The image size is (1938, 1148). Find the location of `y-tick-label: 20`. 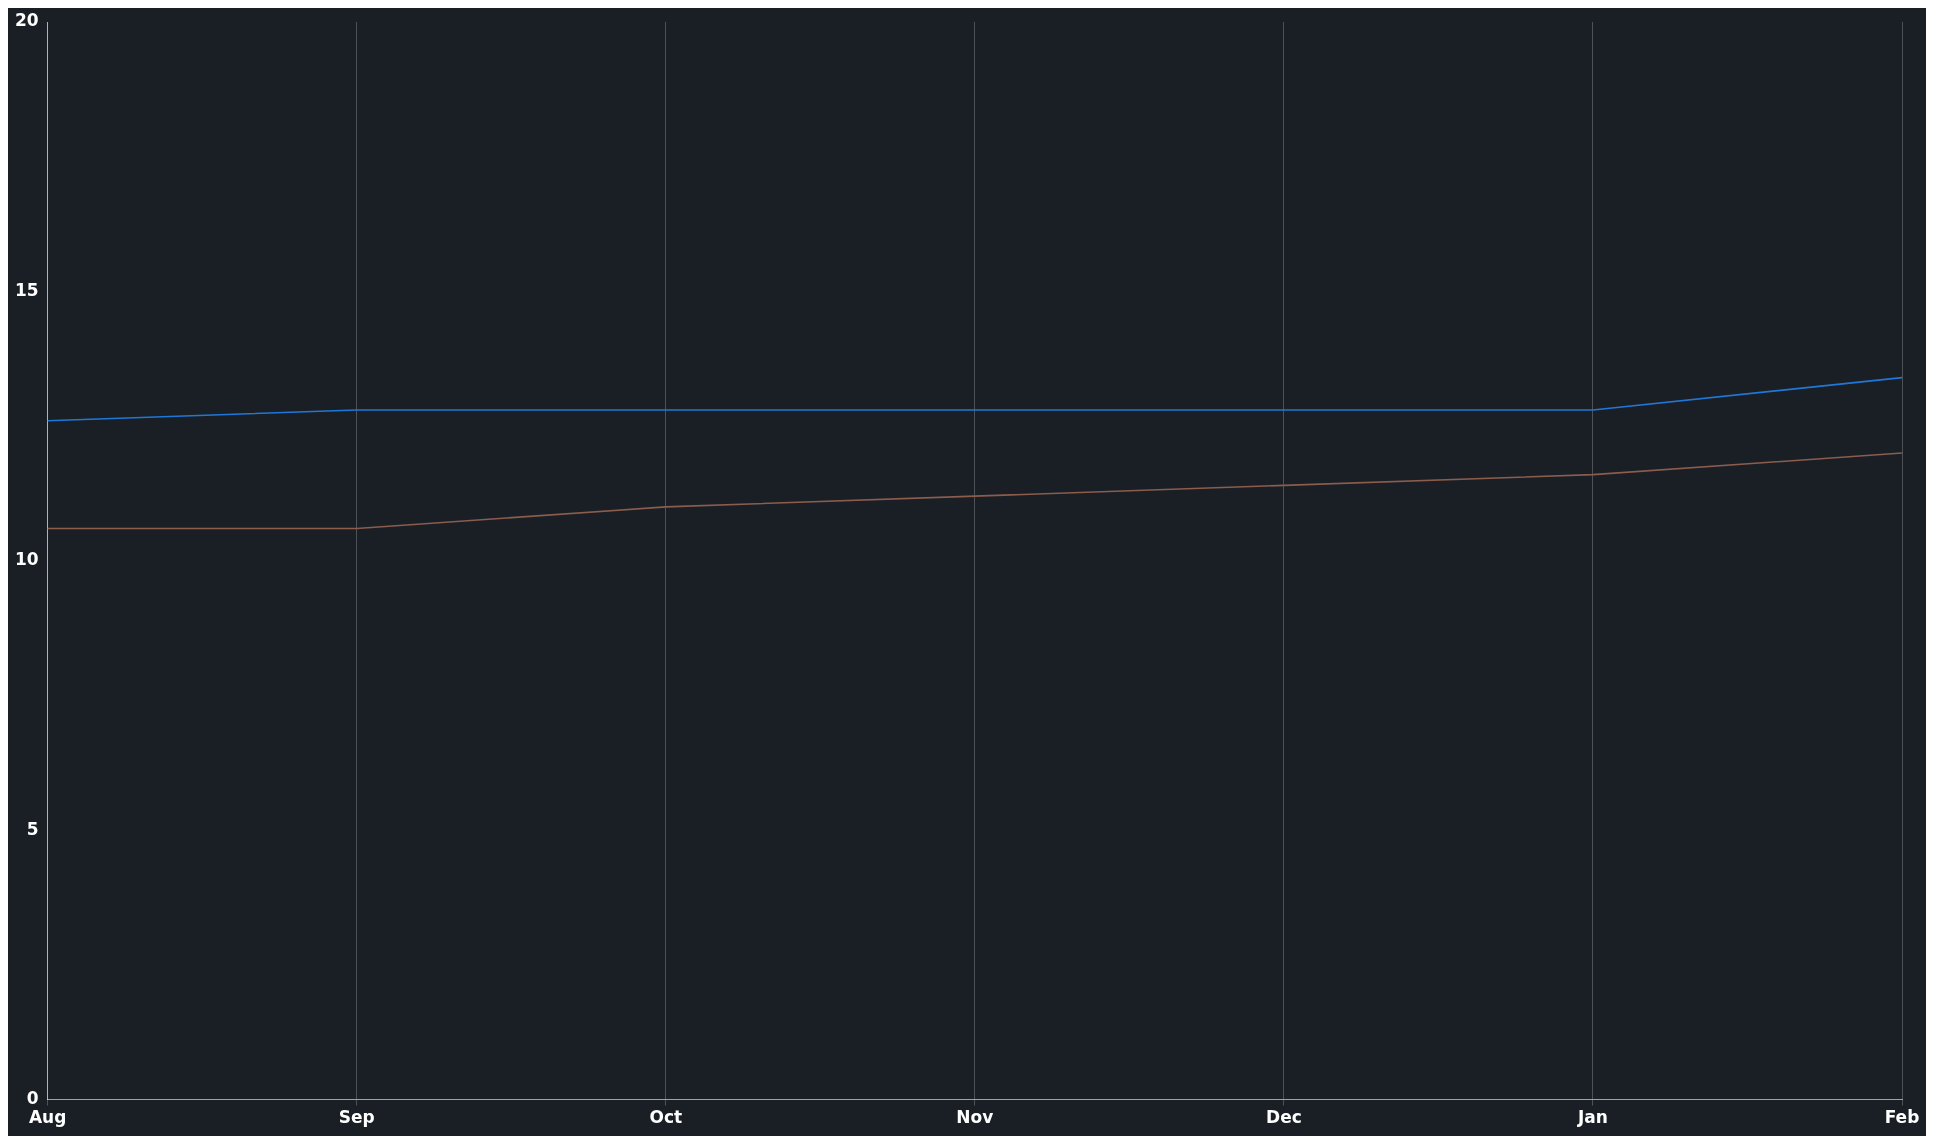

y-tick-label: 20 is located at coordinates (26, 20).